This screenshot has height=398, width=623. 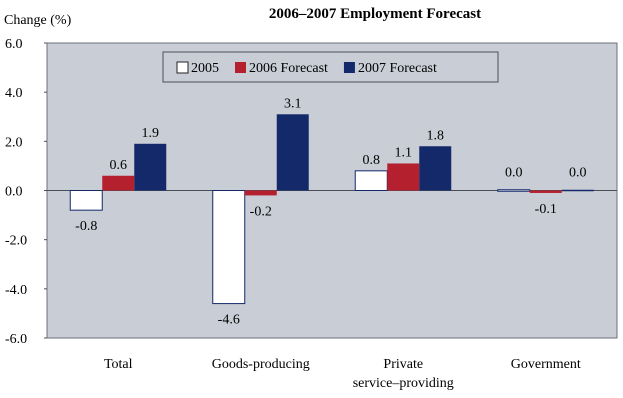 What do you see at coordinates (151, 133) in the screenshot?
I see `data-label: 1.9` at bounding box center [151, 133].